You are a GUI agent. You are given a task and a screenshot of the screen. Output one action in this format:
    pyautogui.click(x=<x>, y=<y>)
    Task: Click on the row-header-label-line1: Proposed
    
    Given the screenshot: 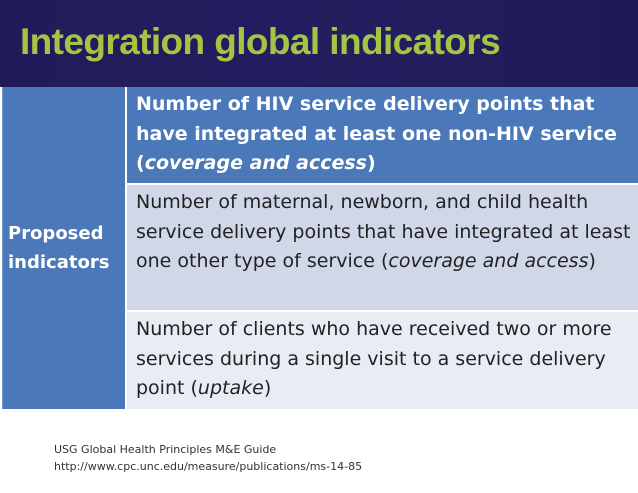 What is the action you would take?
    pyautogui.click(x=56, y=233)
    